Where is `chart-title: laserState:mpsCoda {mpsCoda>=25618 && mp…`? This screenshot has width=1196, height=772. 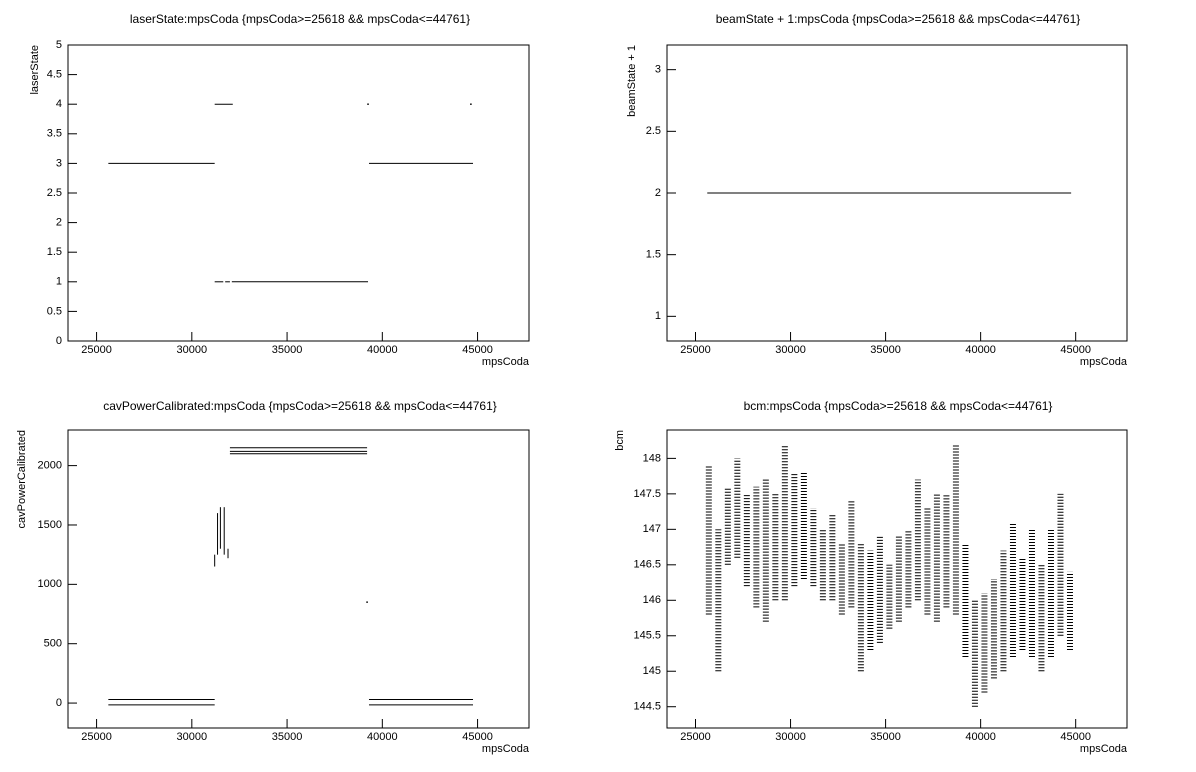
chart-title: laserState:mpsCoda {mpsCoda>=25618 && mp… is located at coordinates (300, 19).